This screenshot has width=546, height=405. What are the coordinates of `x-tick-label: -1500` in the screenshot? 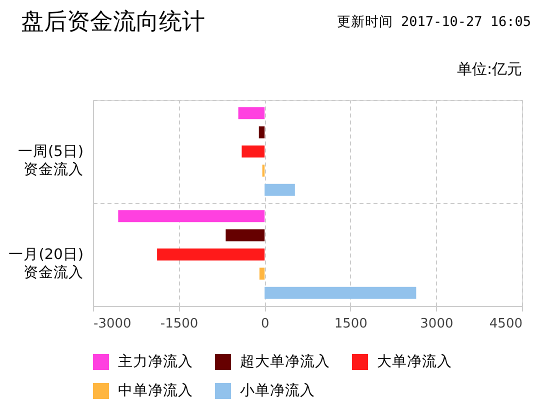 It's located at (179, 324).